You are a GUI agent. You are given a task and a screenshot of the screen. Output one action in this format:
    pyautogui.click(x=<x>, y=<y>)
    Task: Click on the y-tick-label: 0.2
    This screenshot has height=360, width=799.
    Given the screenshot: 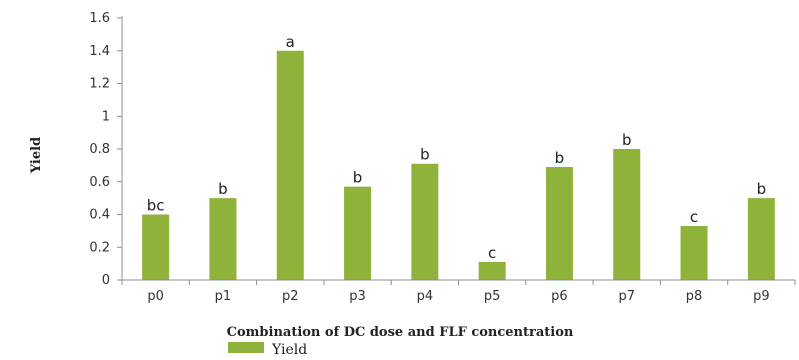 What is the action you would take?
    pyautogui.click(x=99, y=247)
    